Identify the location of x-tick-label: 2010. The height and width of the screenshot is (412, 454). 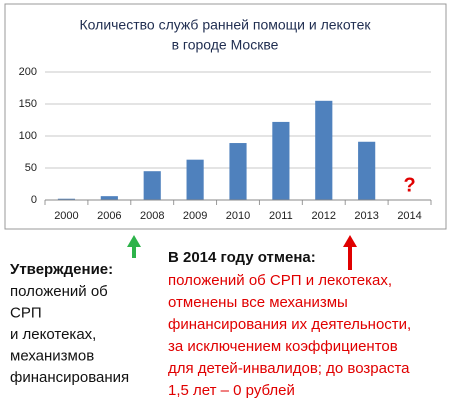
(238, 216).